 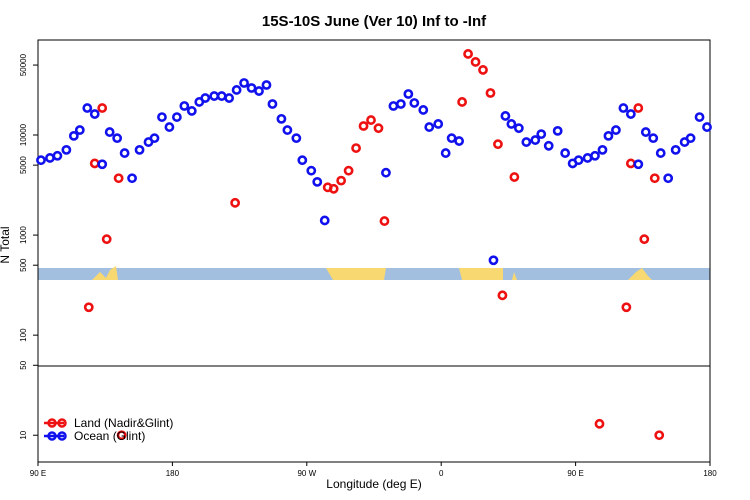 I want to click on y-tick-label: 50000, so click(x=23, y=64).